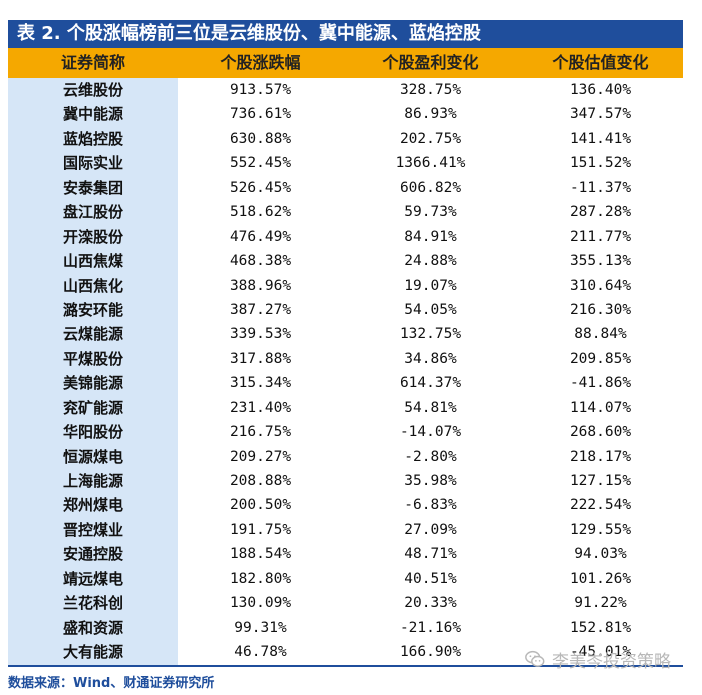  I want to click on cell-valuation-change: 211.77%, so click(600, 236).